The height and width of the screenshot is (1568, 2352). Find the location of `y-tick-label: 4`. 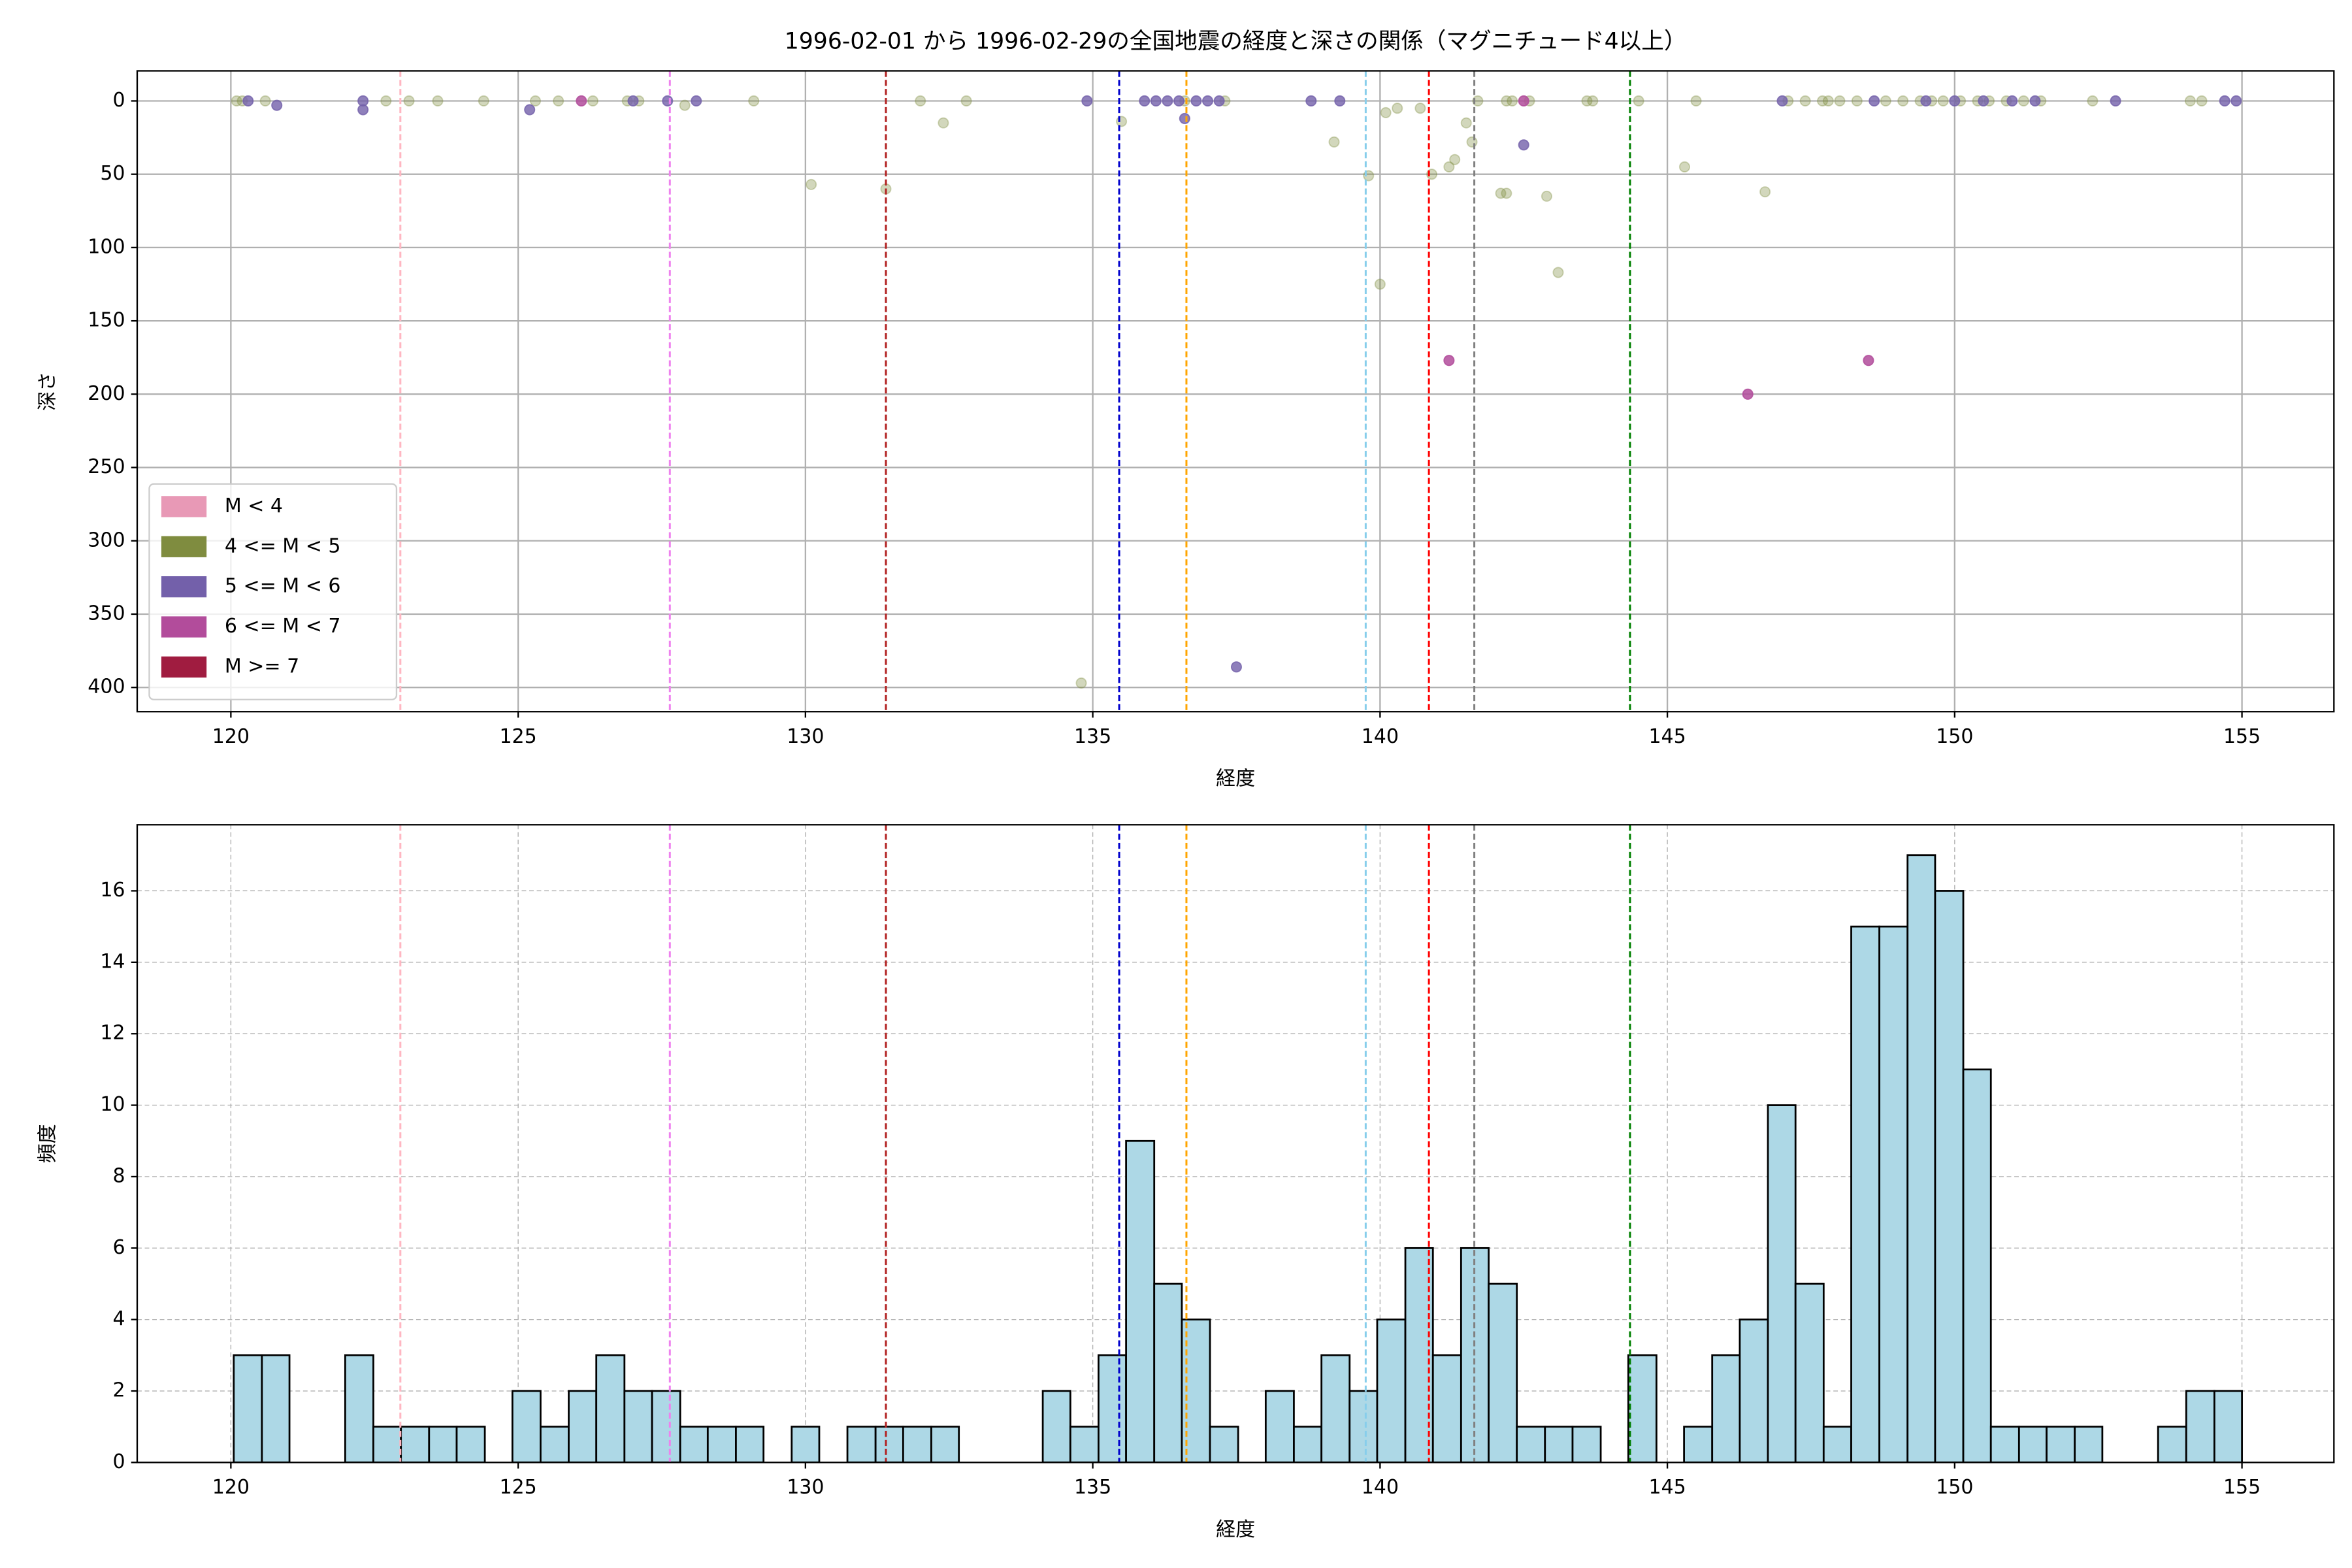

y-tick-label: 4 is located at coordinates (118, 1318).